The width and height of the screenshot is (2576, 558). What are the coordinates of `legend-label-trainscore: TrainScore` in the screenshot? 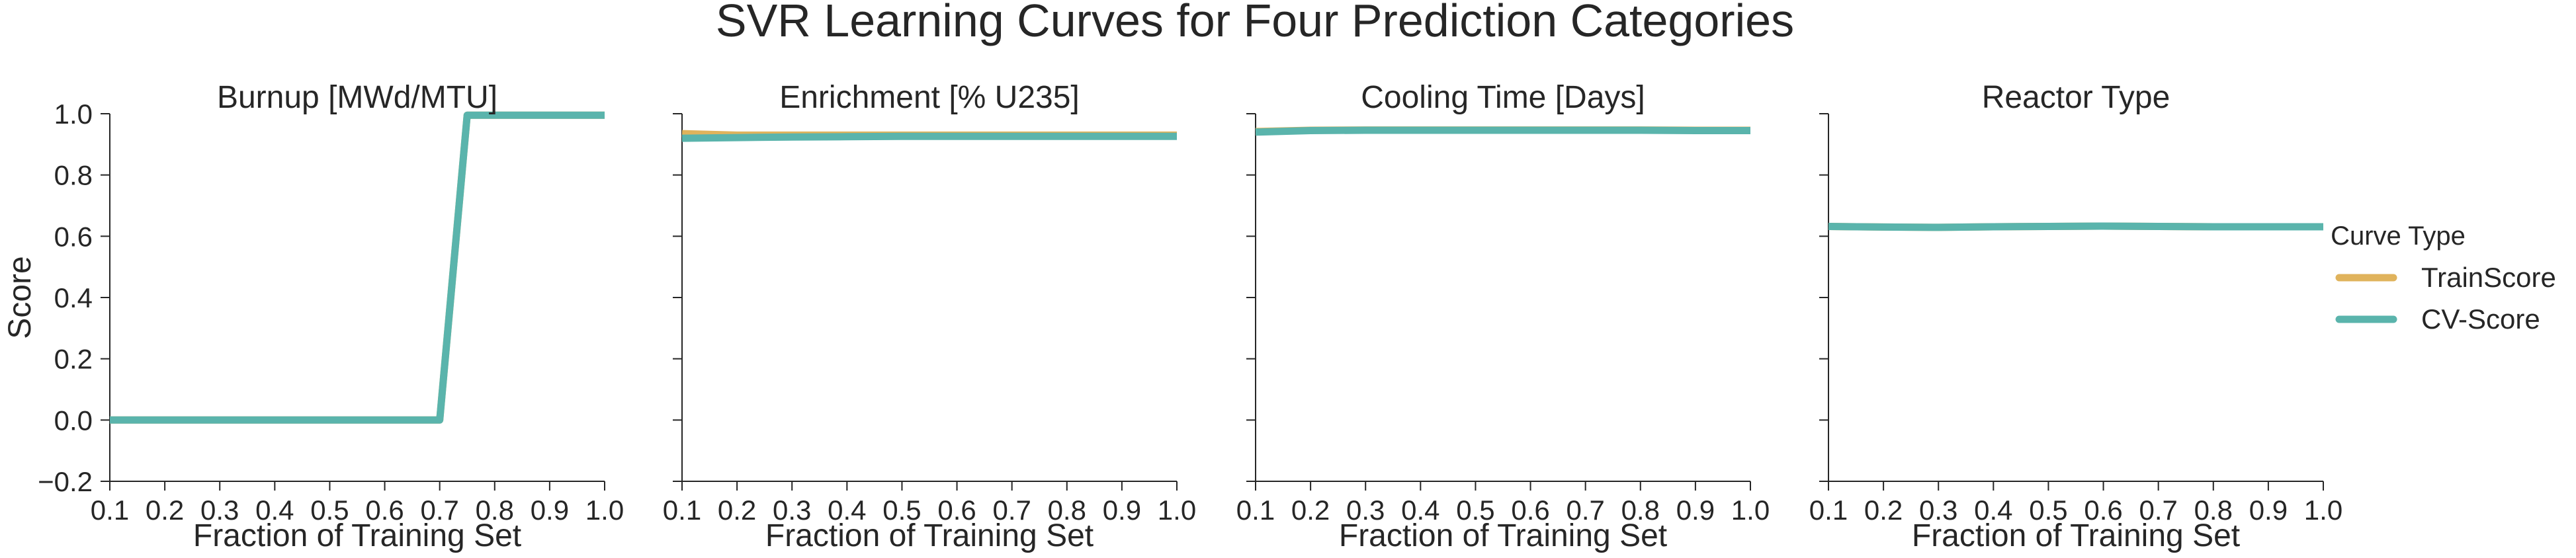 It's located at (2488, 277).